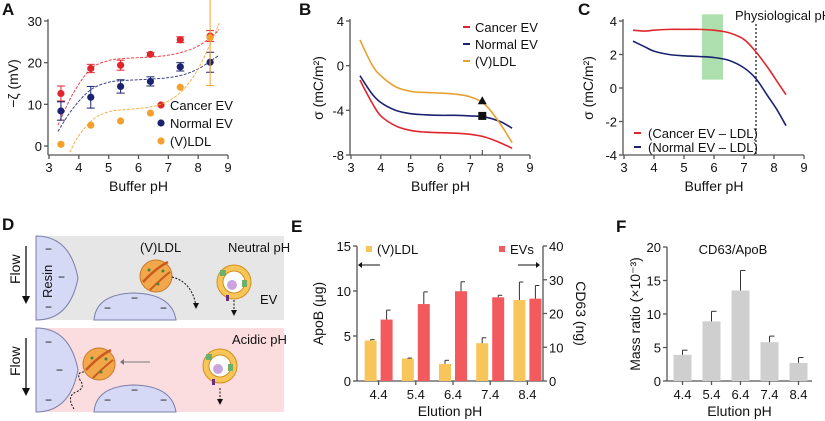 The height and width of the screenshot is (421, 825). I want to click on panel-letter-f: F, so click(621, 226).